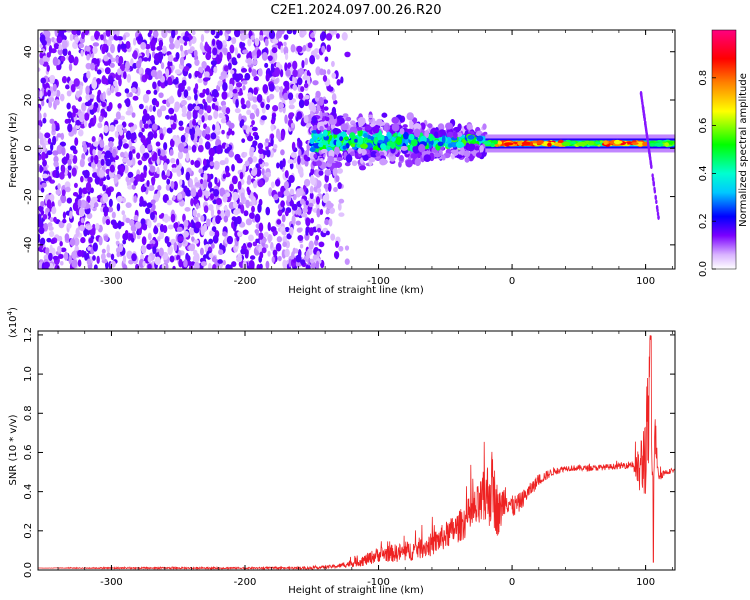 This screenshot has width=750, height=600. I want to click on y-tick-label: 0.0, so click(28, 570).